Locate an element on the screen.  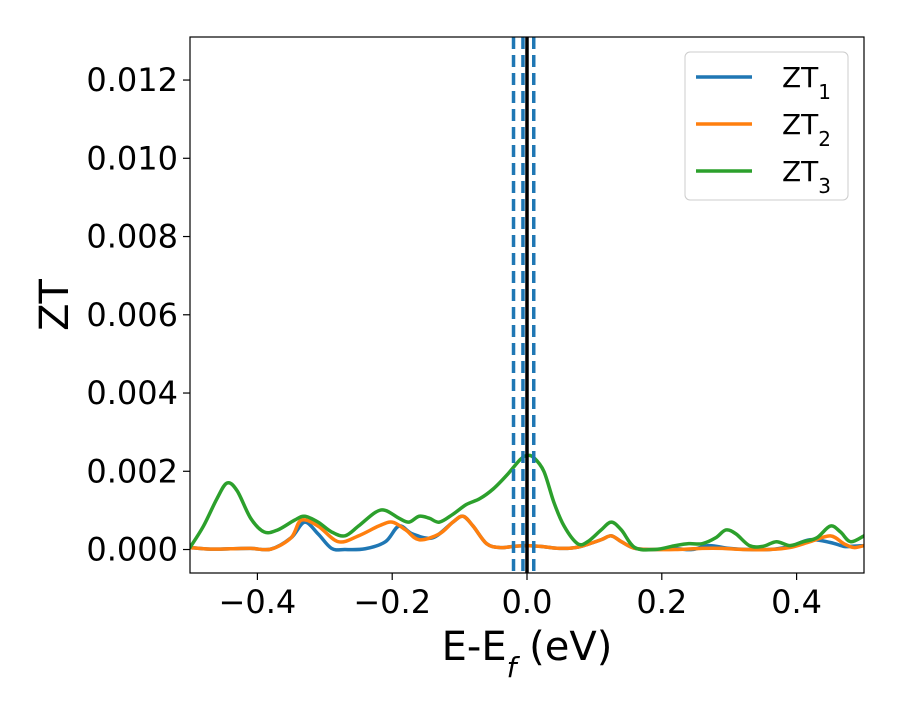
legend-label-zt3: ZT3 is located at coordinates (806, 176).